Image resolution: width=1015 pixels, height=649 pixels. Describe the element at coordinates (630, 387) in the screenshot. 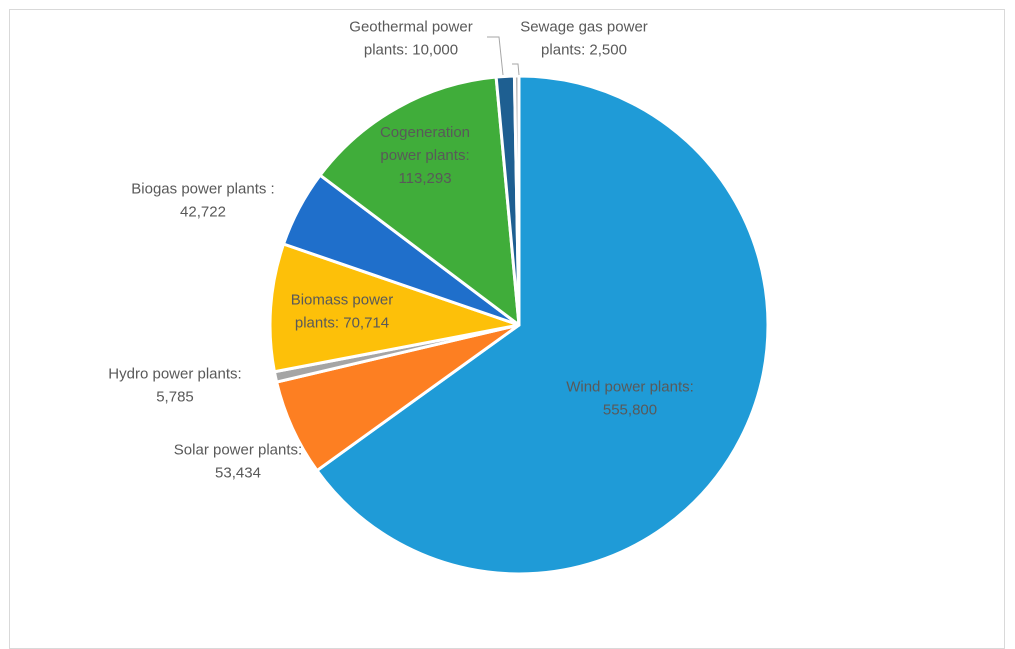

I see `slice-label-line: Wind power plants:` at that location.